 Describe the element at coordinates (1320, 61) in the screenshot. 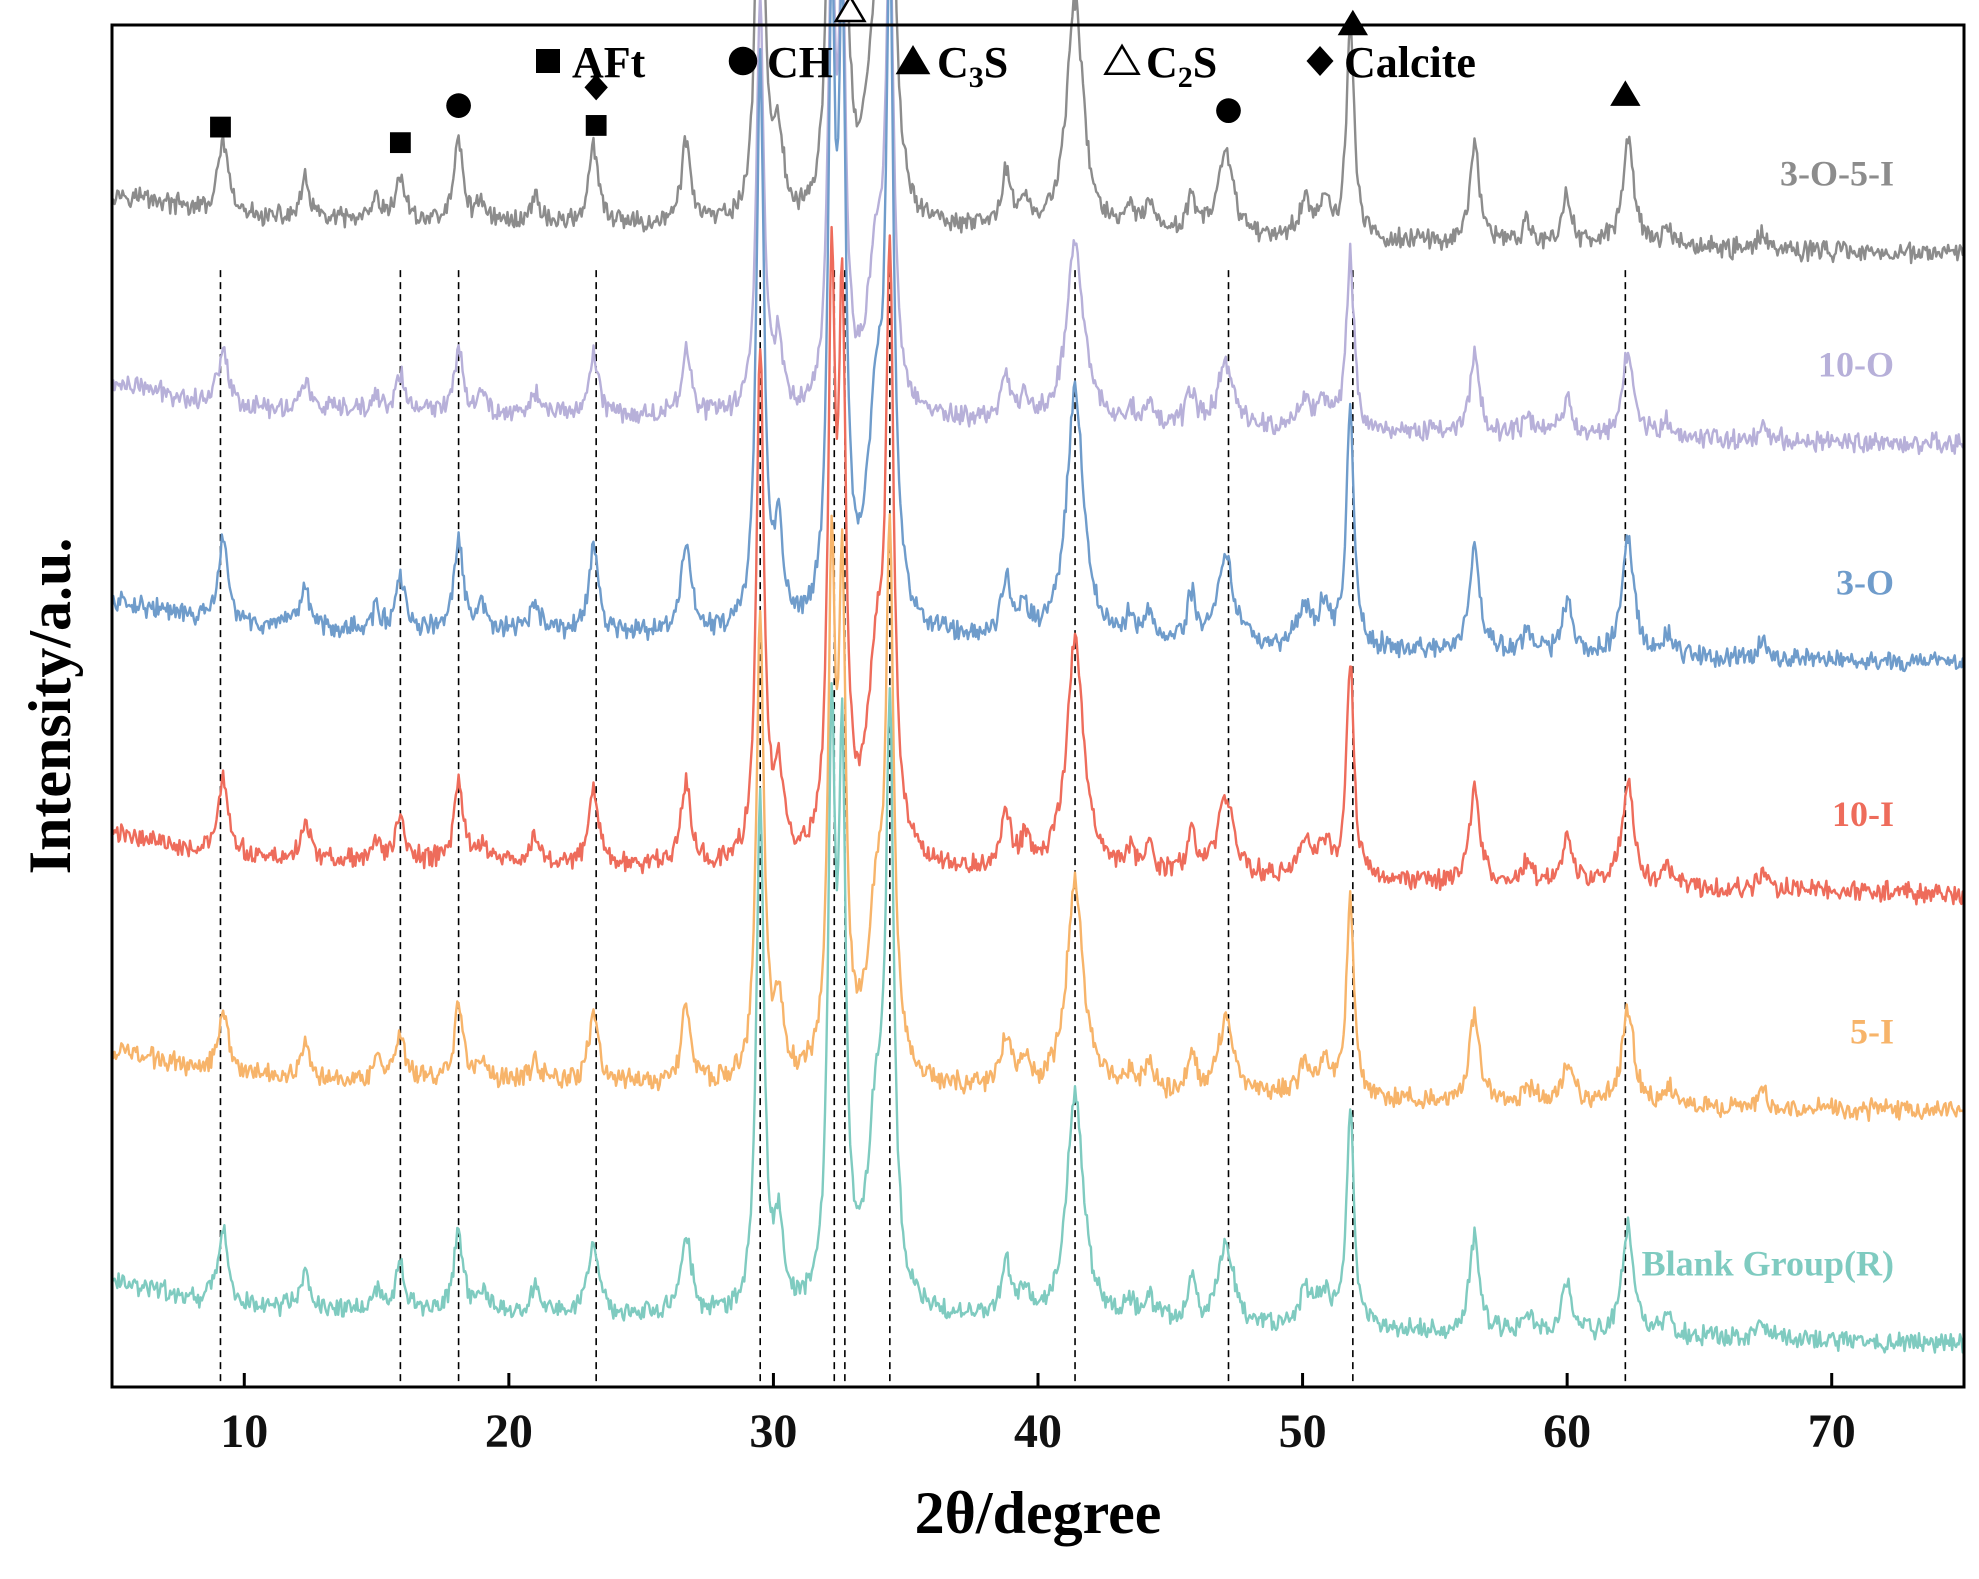

I see `diamond-filled-legend-symbol` at that location.